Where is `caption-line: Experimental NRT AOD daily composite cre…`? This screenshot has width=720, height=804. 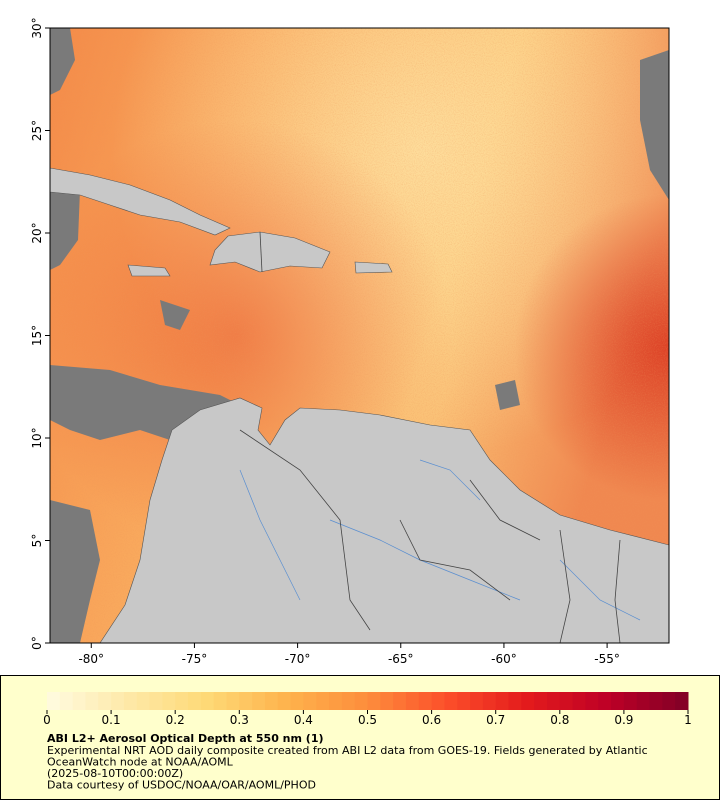 caption-line: Experimental NRT AOD daily composite cre… is located at coordinates (347, 750).